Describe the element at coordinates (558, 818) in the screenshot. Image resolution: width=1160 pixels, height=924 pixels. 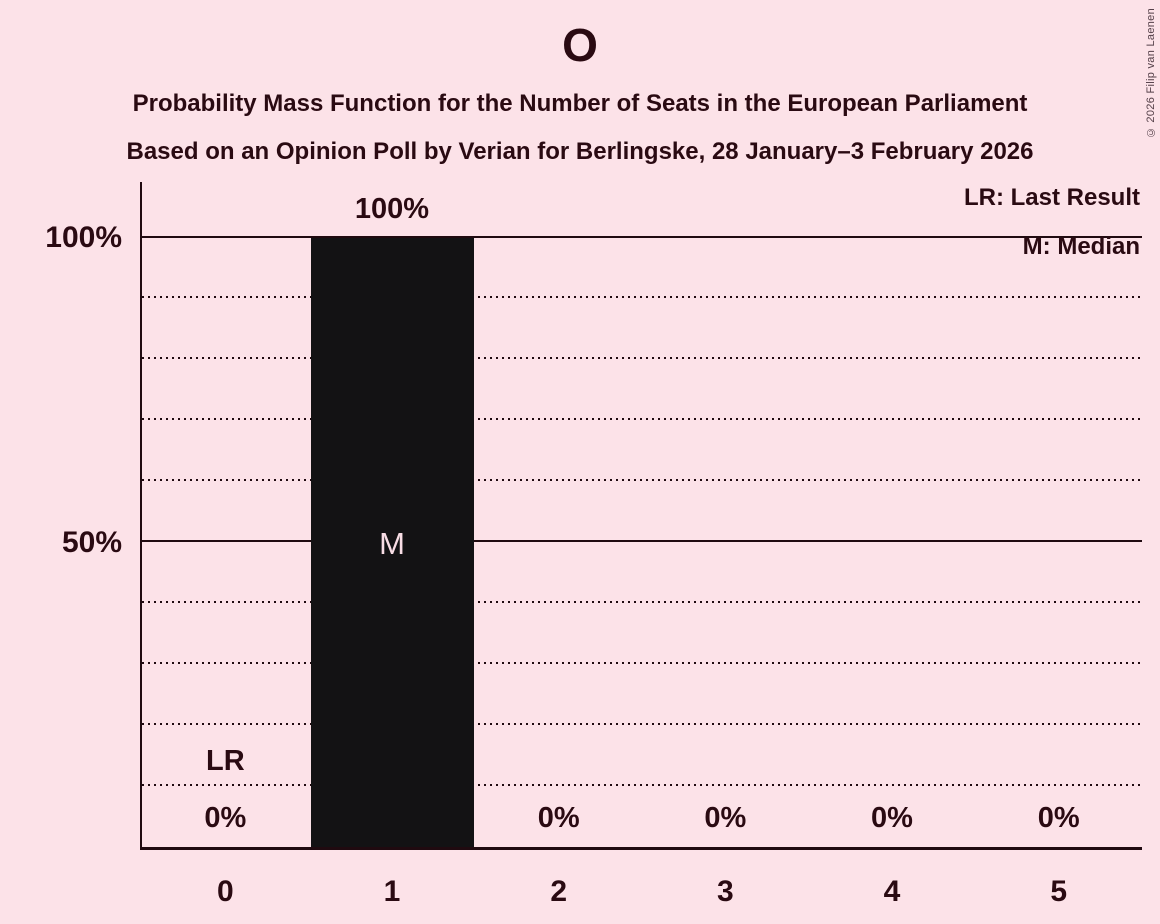
I see `bar-value-label-2: 0%` at that location.